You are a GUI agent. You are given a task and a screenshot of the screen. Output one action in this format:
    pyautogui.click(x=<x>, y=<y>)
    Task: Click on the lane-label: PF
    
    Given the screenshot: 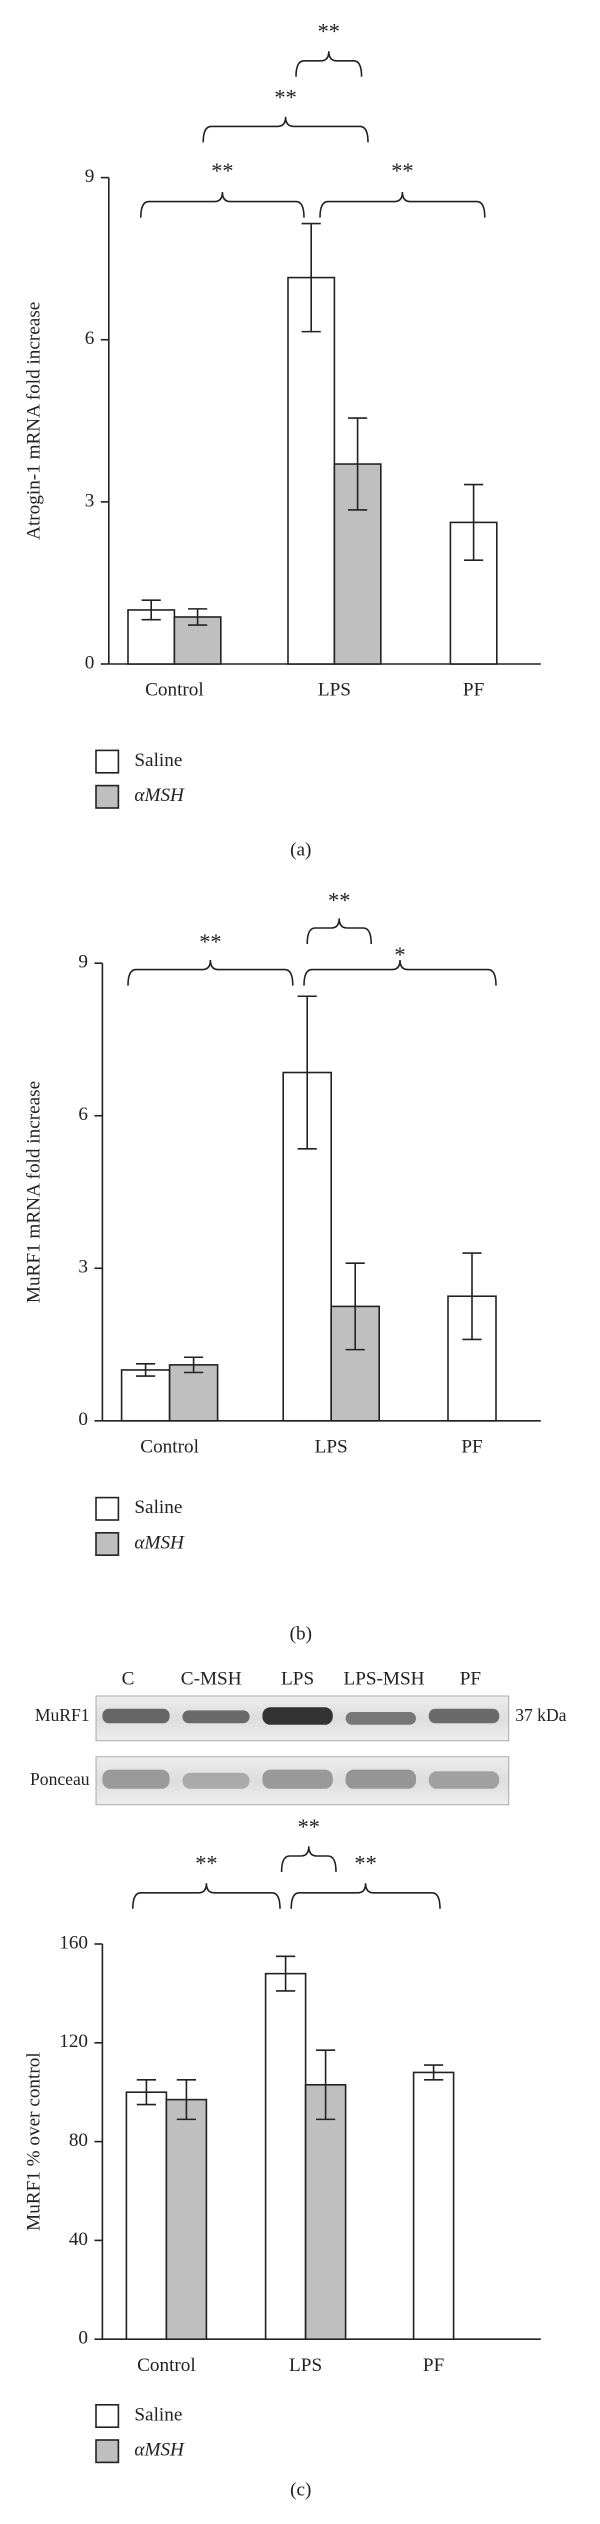 What is the action you would take?
    pyautogui.click(x=470, y=1678)
    